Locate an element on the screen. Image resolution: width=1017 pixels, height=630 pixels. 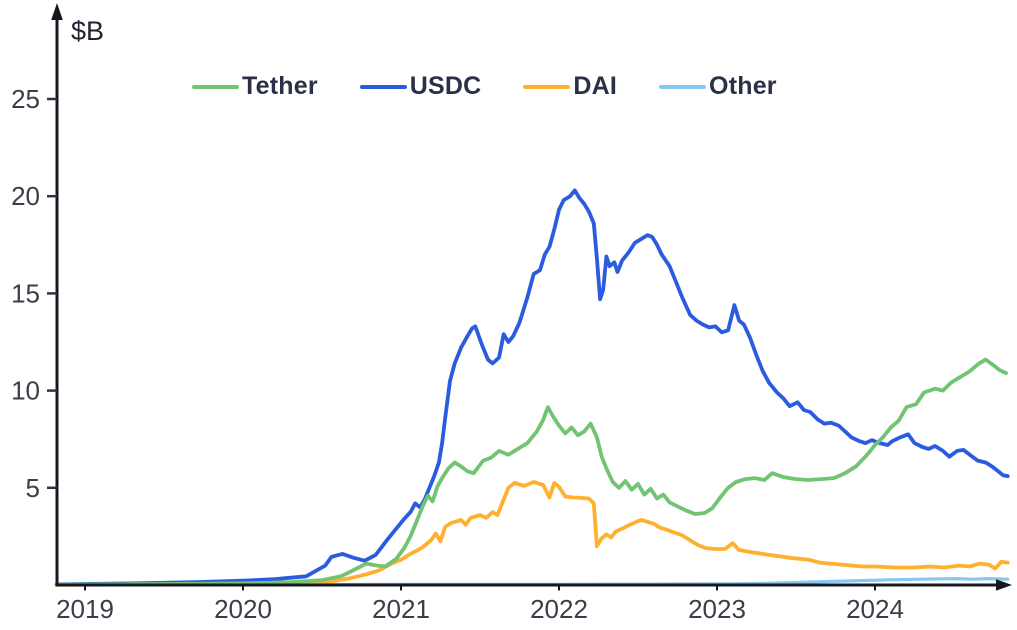
y-tick-label: 5 is located at coordinates (33, 488).